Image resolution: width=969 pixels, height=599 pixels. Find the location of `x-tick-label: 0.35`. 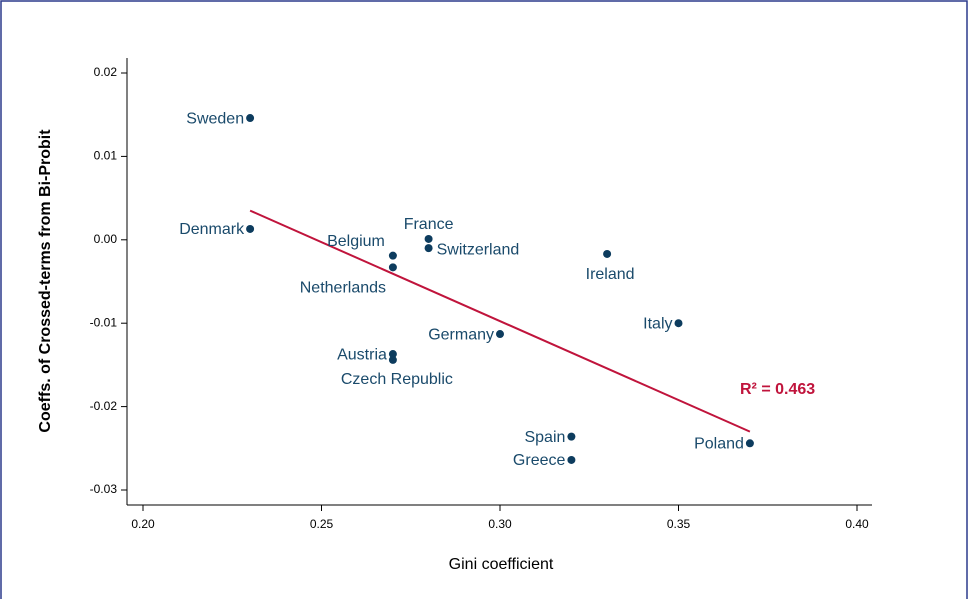

x-tick-label: 0.35 is located at coordinates (679, 524).